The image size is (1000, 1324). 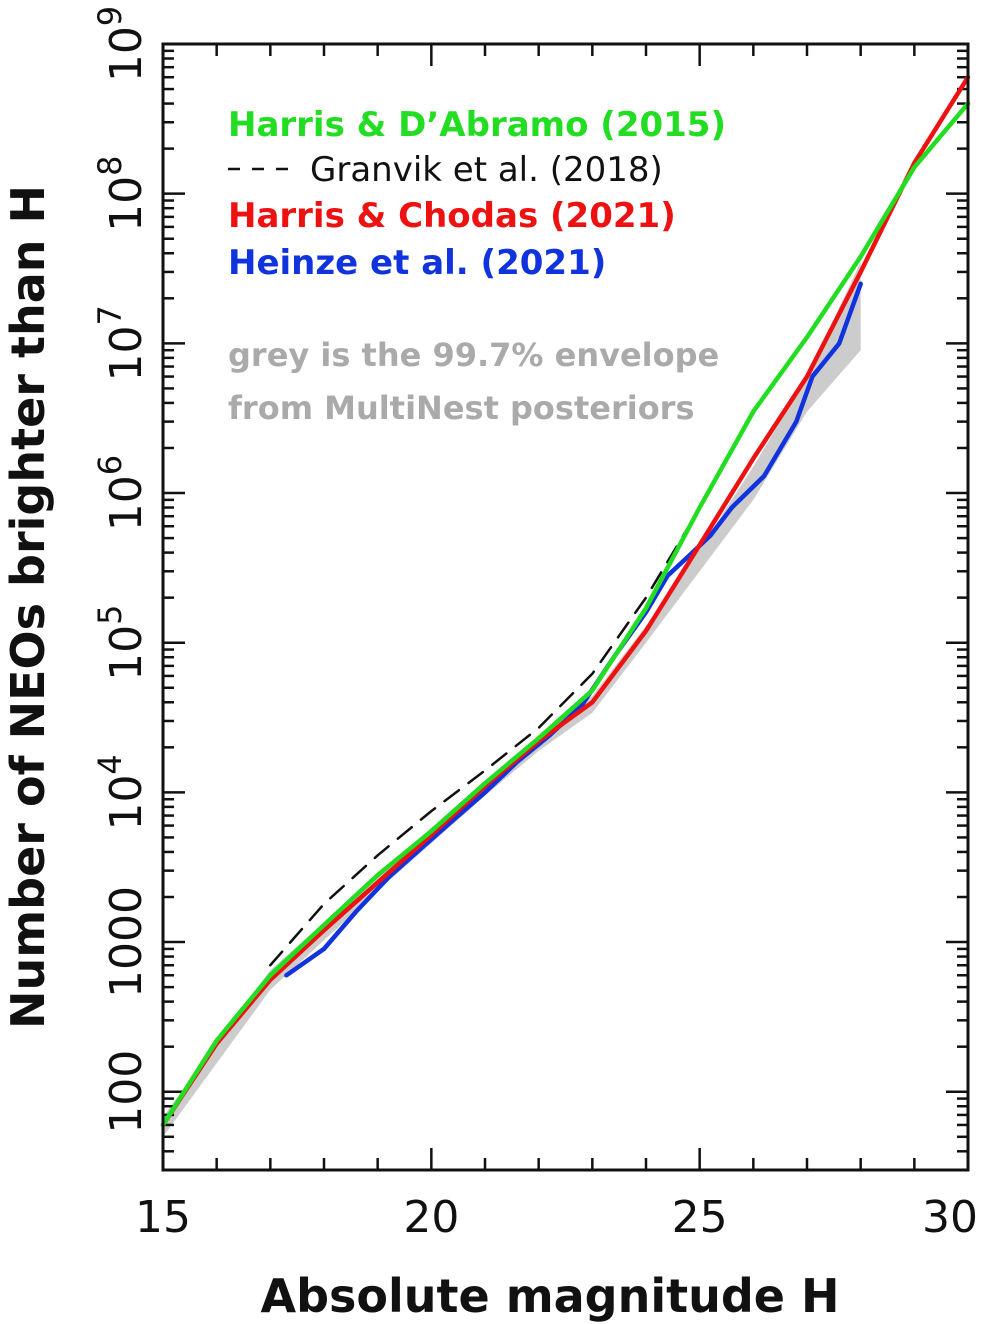 What do you see at coordinates (110, 764) in the screenshot?
I see `y-tick-label-exp: 4` at bounding box center [110, 764].